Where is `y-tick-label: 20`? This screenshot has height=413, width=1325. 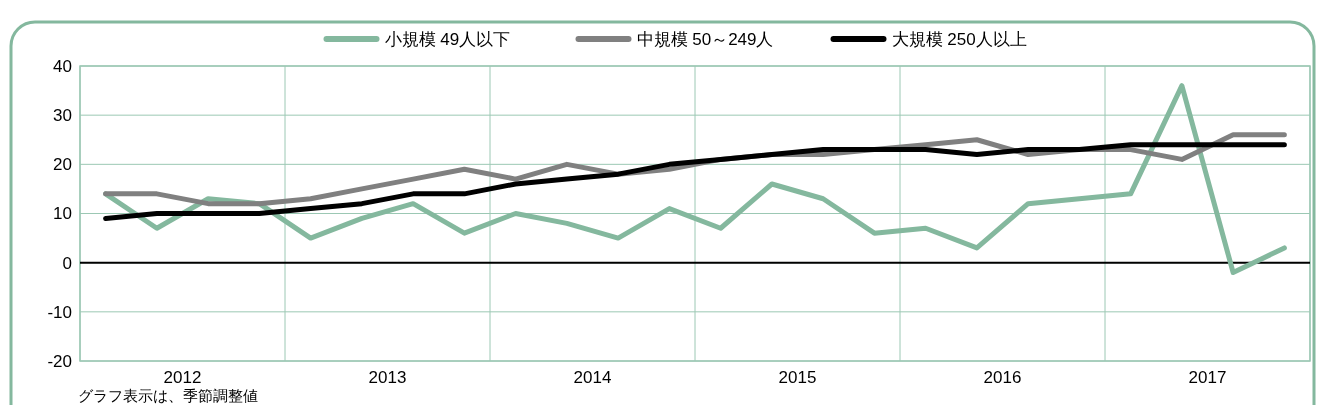
y-tick-label: 20 is located at coordinates (62, 165).